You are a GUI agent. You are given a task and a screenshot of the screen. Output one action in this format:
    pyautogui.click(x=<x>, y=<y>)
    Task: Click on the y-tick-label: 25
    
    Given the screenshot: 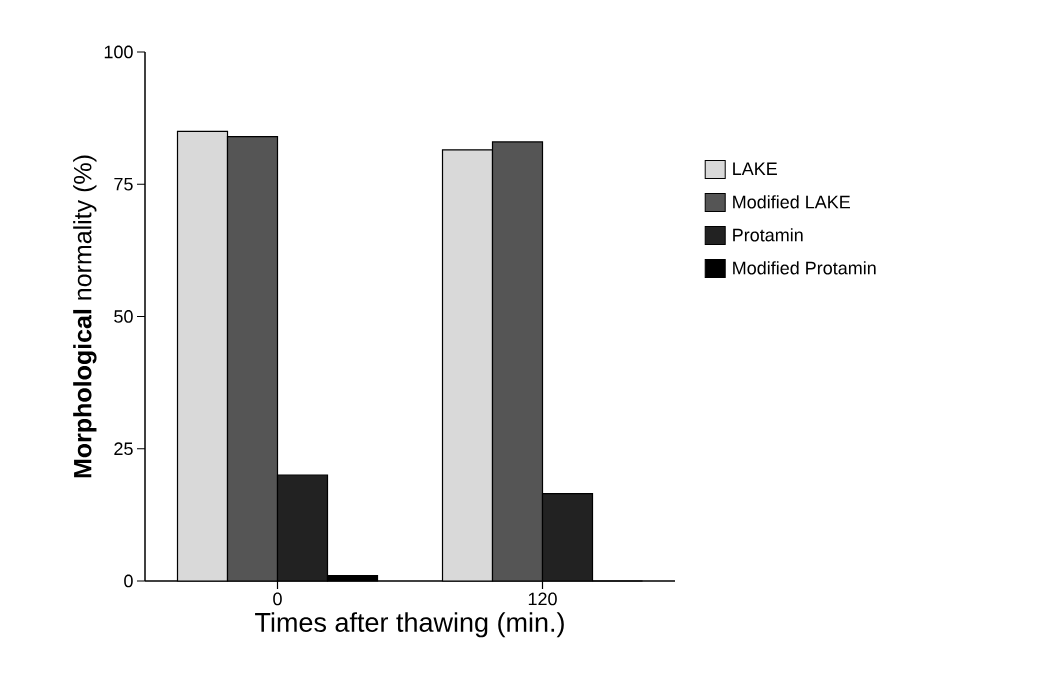 What is the action you would take?
    pyautogui.click(x=123, y=449)
    